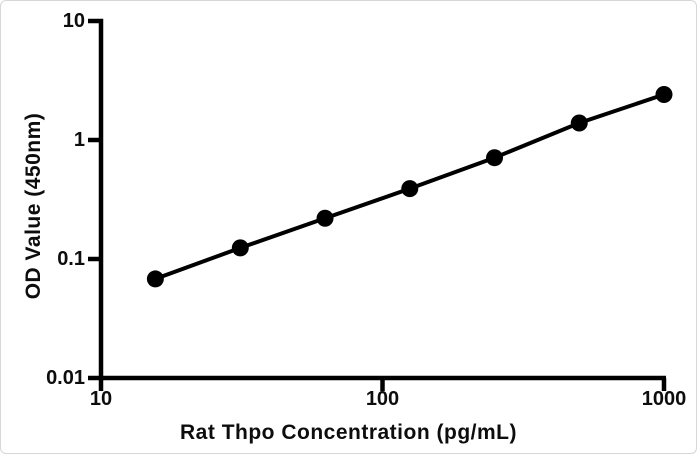 Image resolution: width=697 pixels, height=454 pixels. Describe the element at coordinates (71, 259) in the screenshot. I see `y-tick-label-0p1: 0.1` at that location.